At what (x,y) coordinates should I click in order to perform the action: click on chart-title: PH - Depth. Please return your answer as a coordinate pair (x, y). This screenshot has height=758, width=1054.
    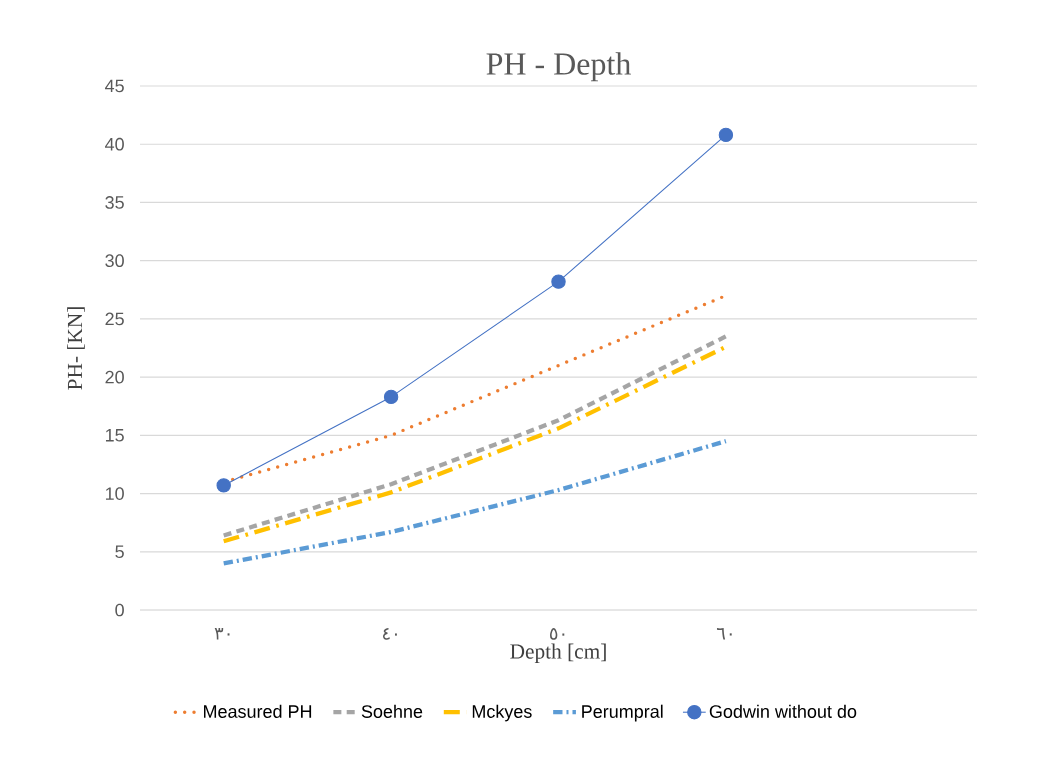
    Looking at the image, I should click on (558, 67).